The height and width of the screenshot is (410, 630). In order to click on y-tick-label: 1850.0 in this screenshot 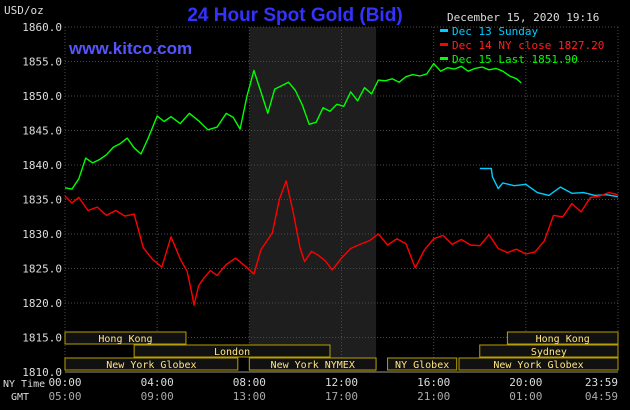, I will do `click(42, 96)`.